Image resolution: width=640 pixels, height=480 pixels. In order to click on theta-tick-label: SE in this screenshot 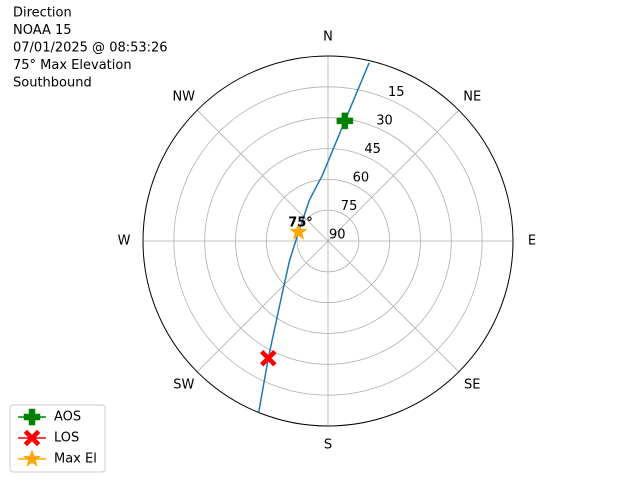, I will do `click(472, 385)`.